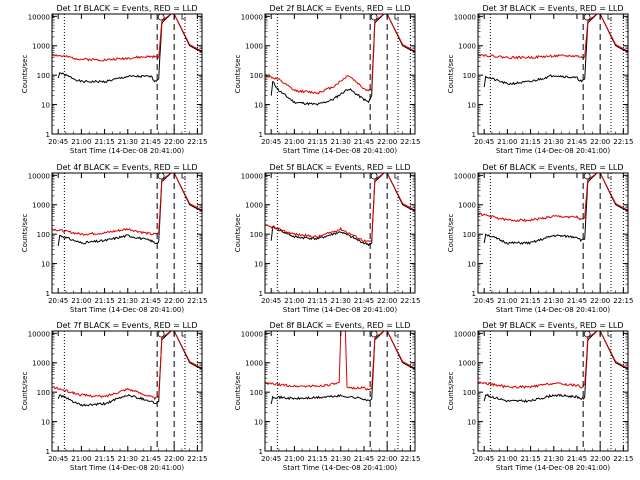 The height and width of the screenshot is (480, 640). What do you see at coordinates (339, 167) in the screenshot?
I see `panel-title: Det 5f BLACK = Events, RED = LLD` at bounding box center [339, 167].